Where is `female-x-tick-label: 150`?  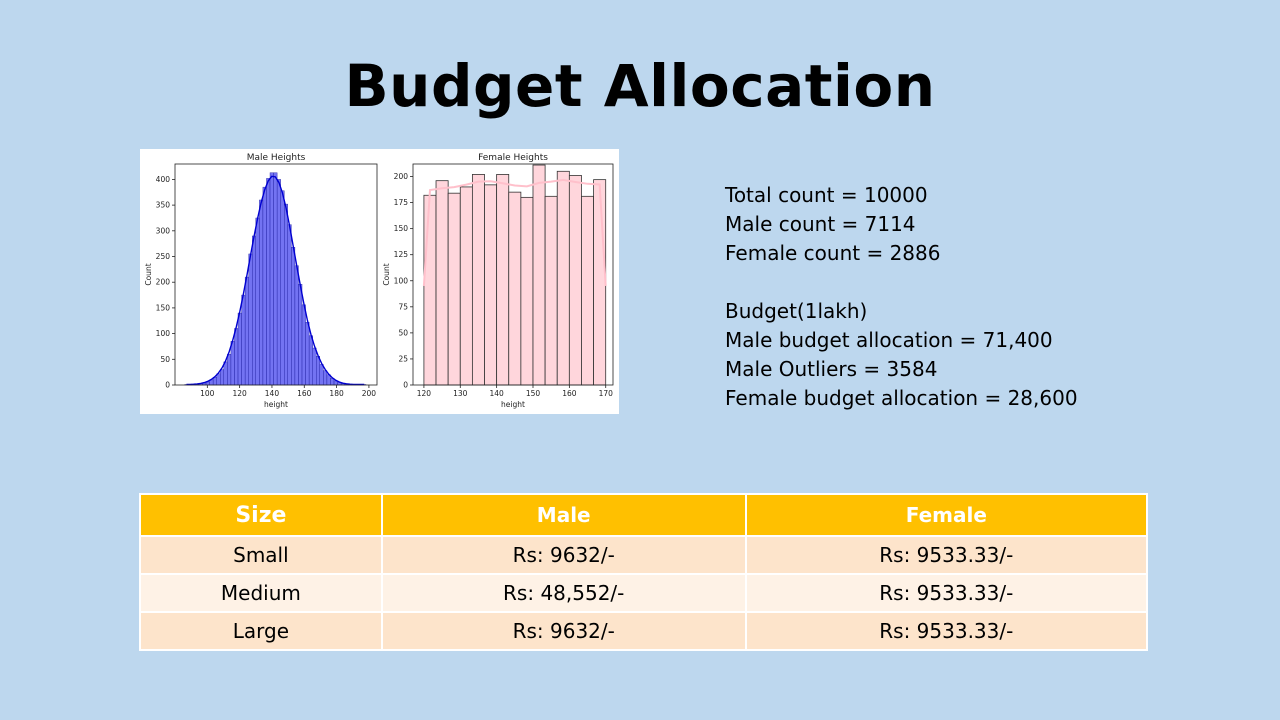
female-x-tick-label: 150 is located at coordinates (533, 393).